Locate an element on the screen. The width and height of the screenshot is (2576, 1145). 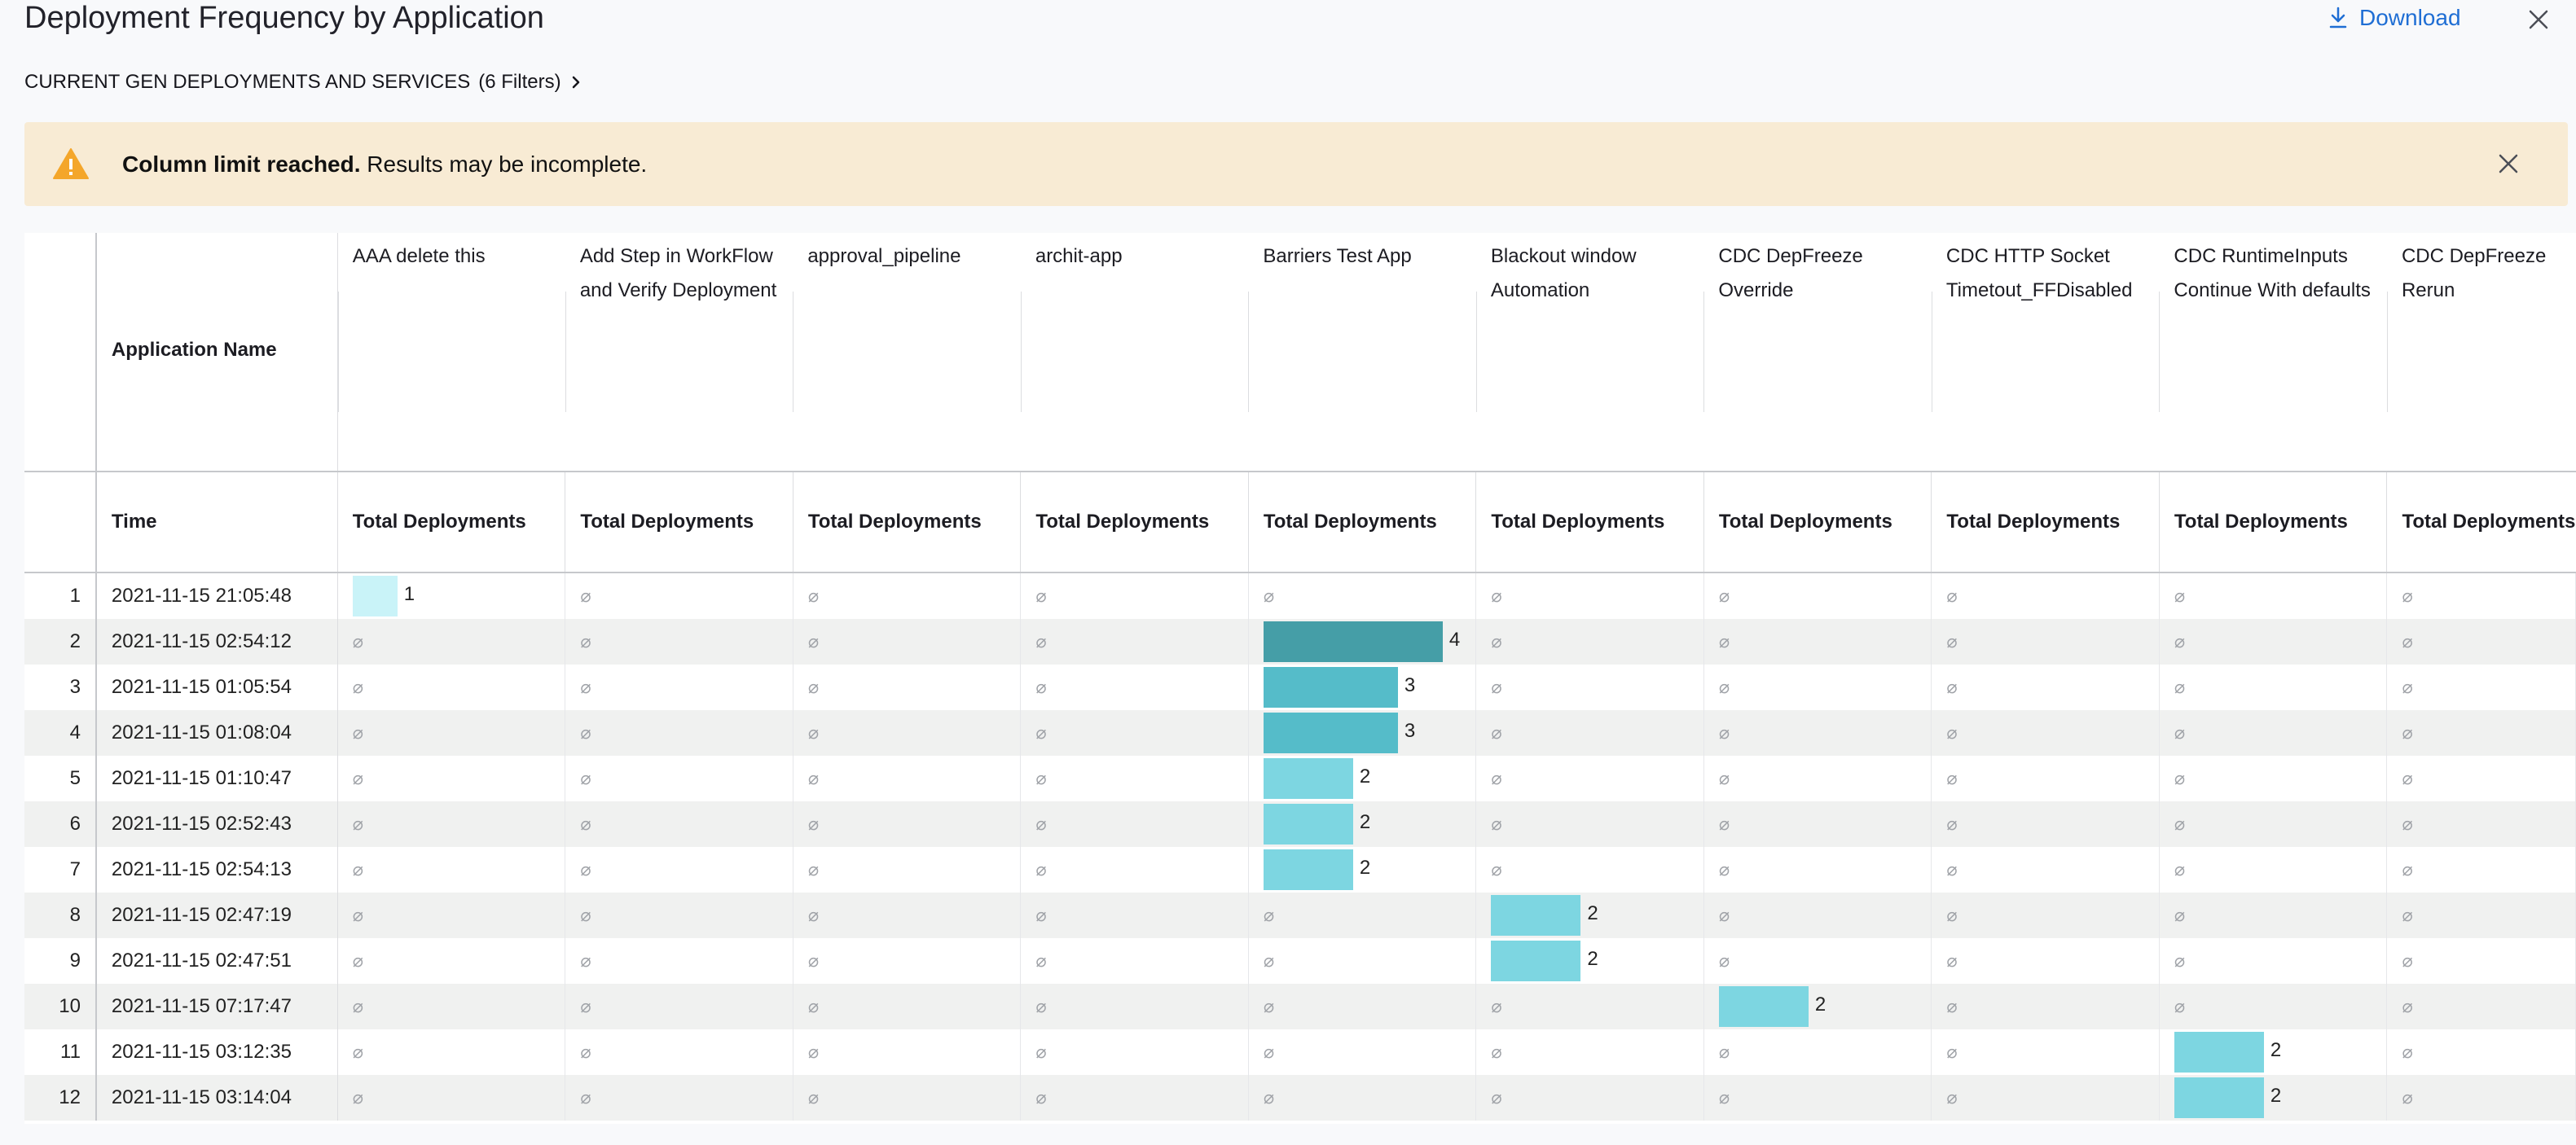
table-row: 7 2021-11-15 02:54:13 ⌀ ⌀ ⌀ ⌀ 2 ⌀ ⌀ ⌀ ⌀ ⌀ is located at coordinates (1300, 870).